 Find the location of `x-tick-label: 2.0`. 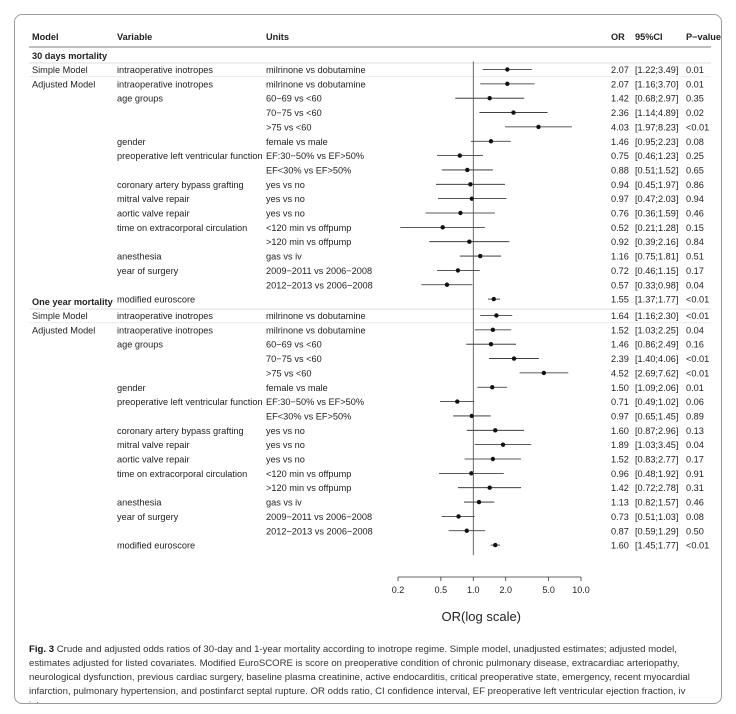

x-tick-label: 2.0 is located at coordinates (505, 590).